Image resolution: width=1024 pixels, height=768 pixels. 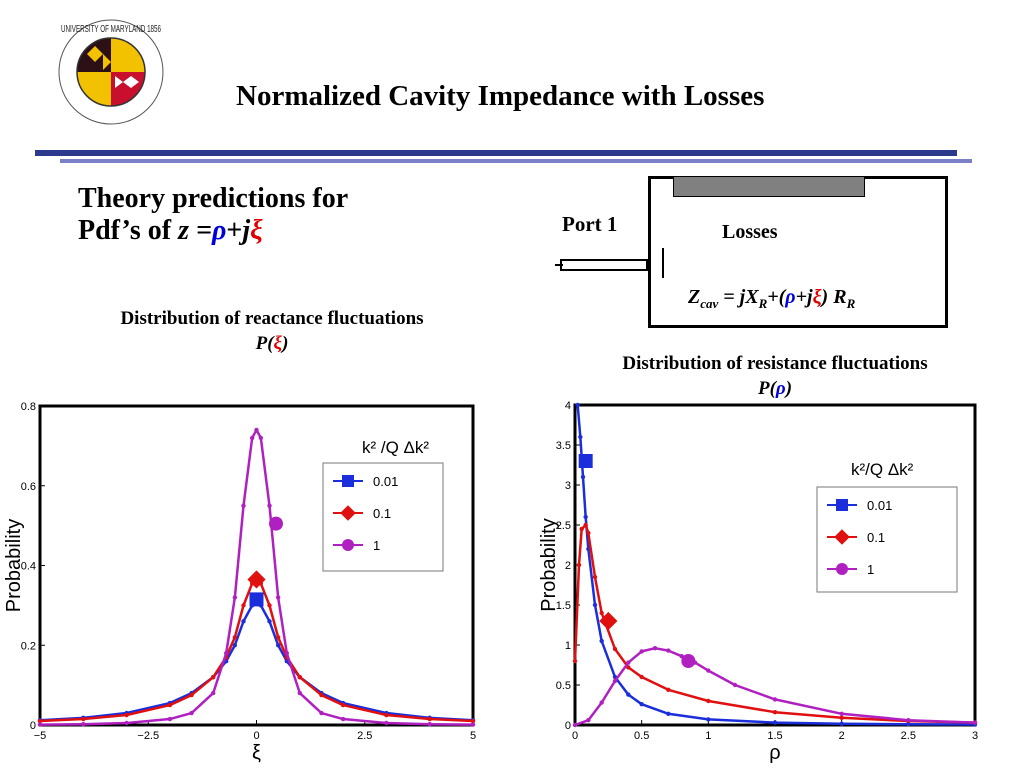 I want to click on legend-label: 1, so click(x=870, y=569).